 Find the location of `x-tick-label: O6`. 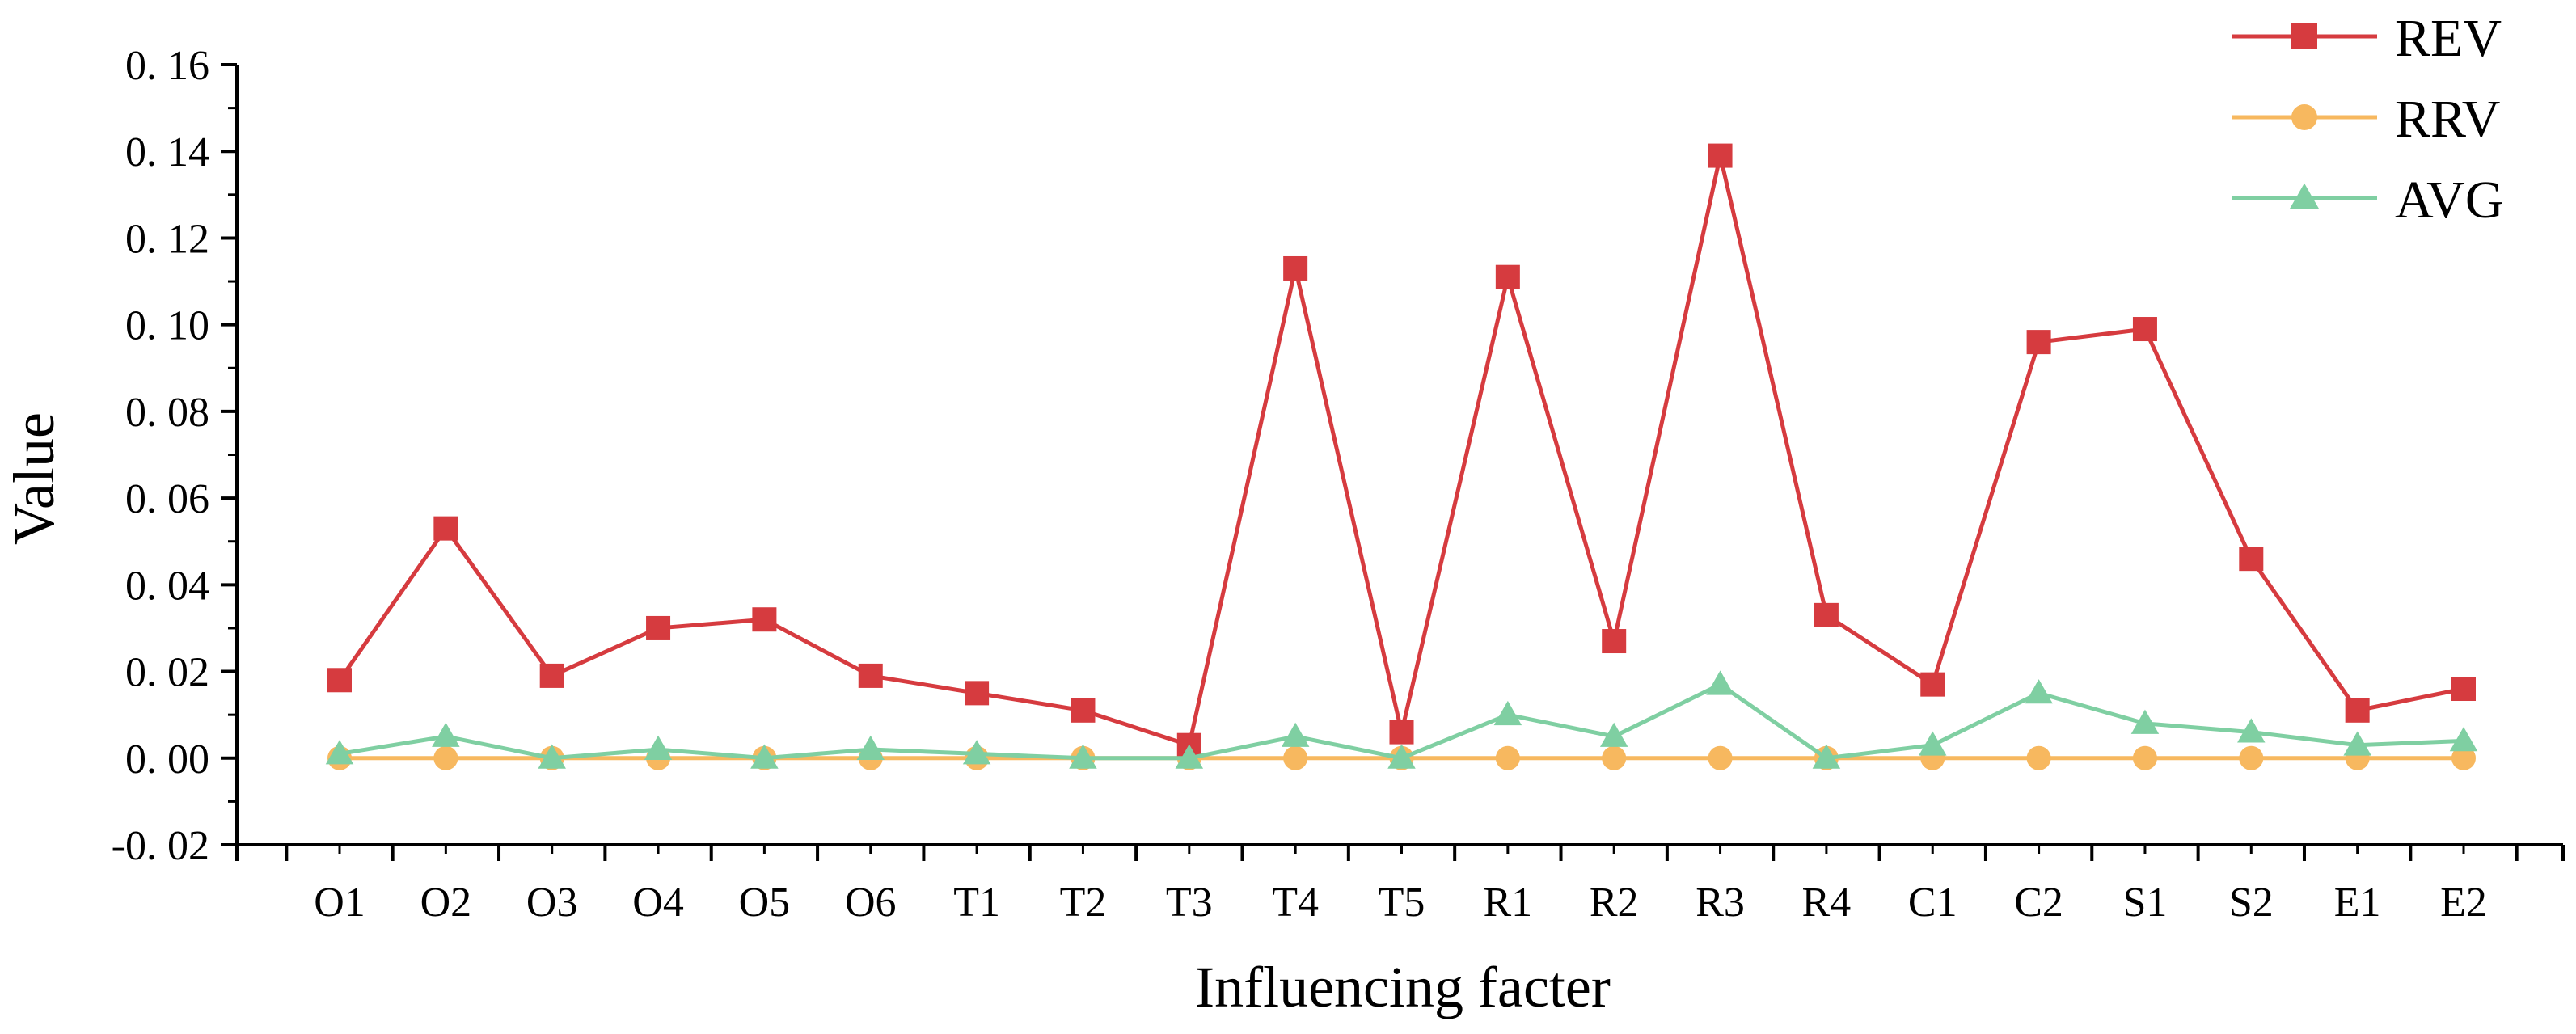

x-tick-label: O6 is located at coordinates (871, 903).